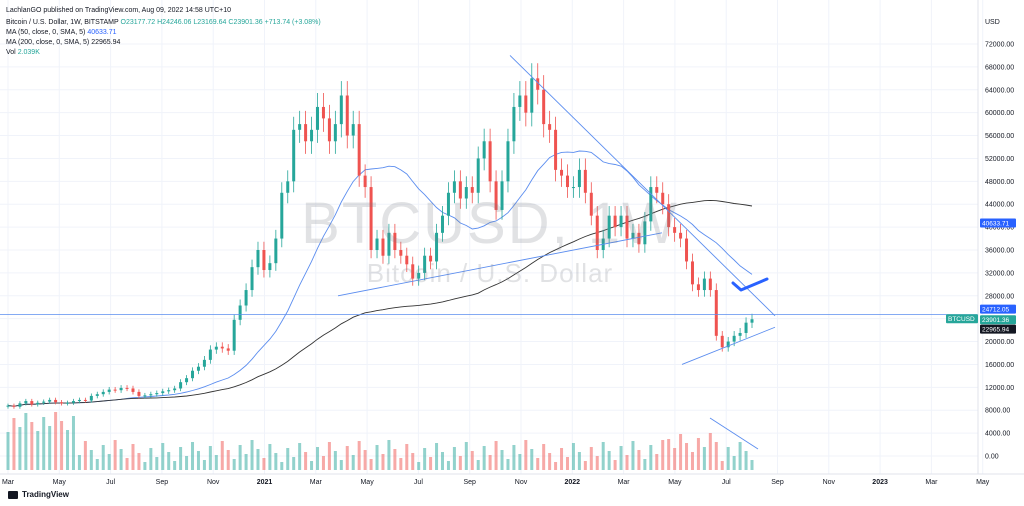 Image resolution: width=1024 pixels, height=506 pixels. I want to click on volume-bars, so click(380, 441).